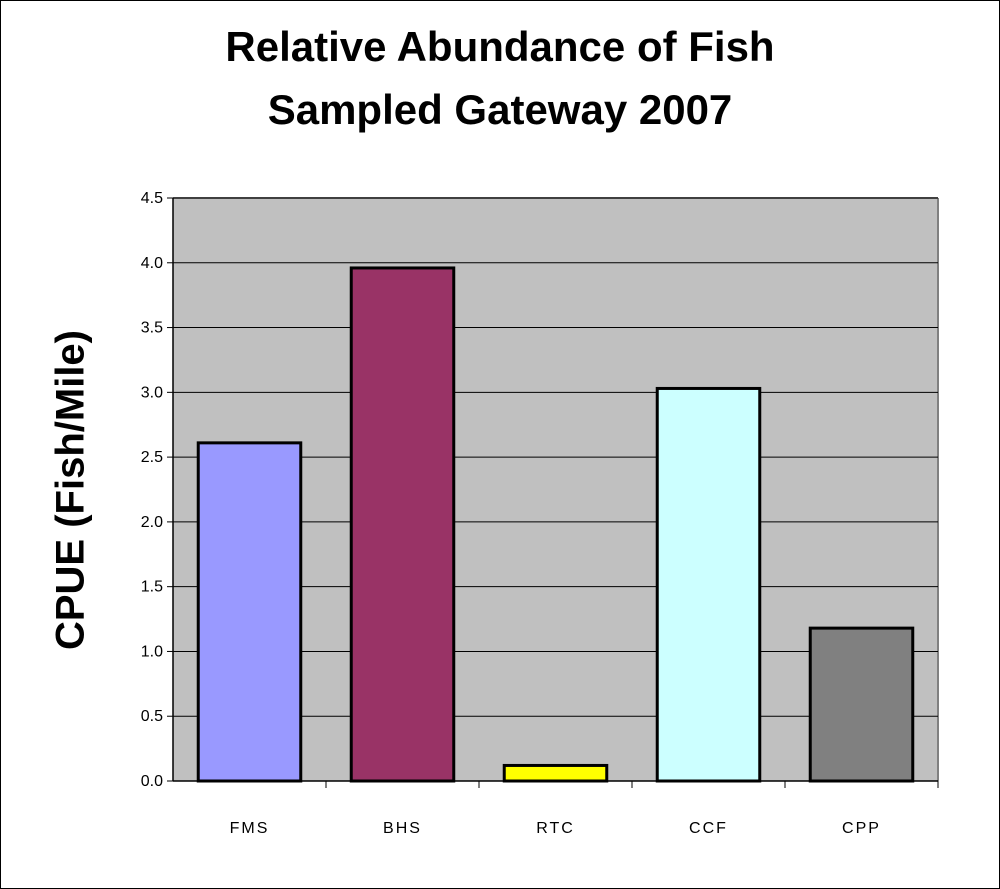 The image size is (1000, 889). I want to click on y-tick-label: 0.5, so click(152, 716).